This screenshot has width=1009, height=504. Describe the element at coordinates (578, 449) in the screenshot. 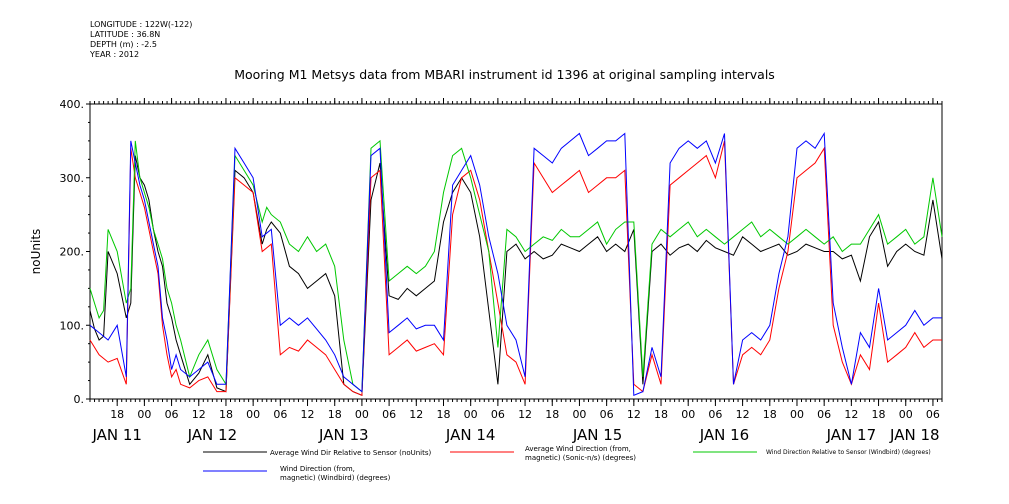

I see `legend-label-2a: Average Wind Direction (from,` at that location.